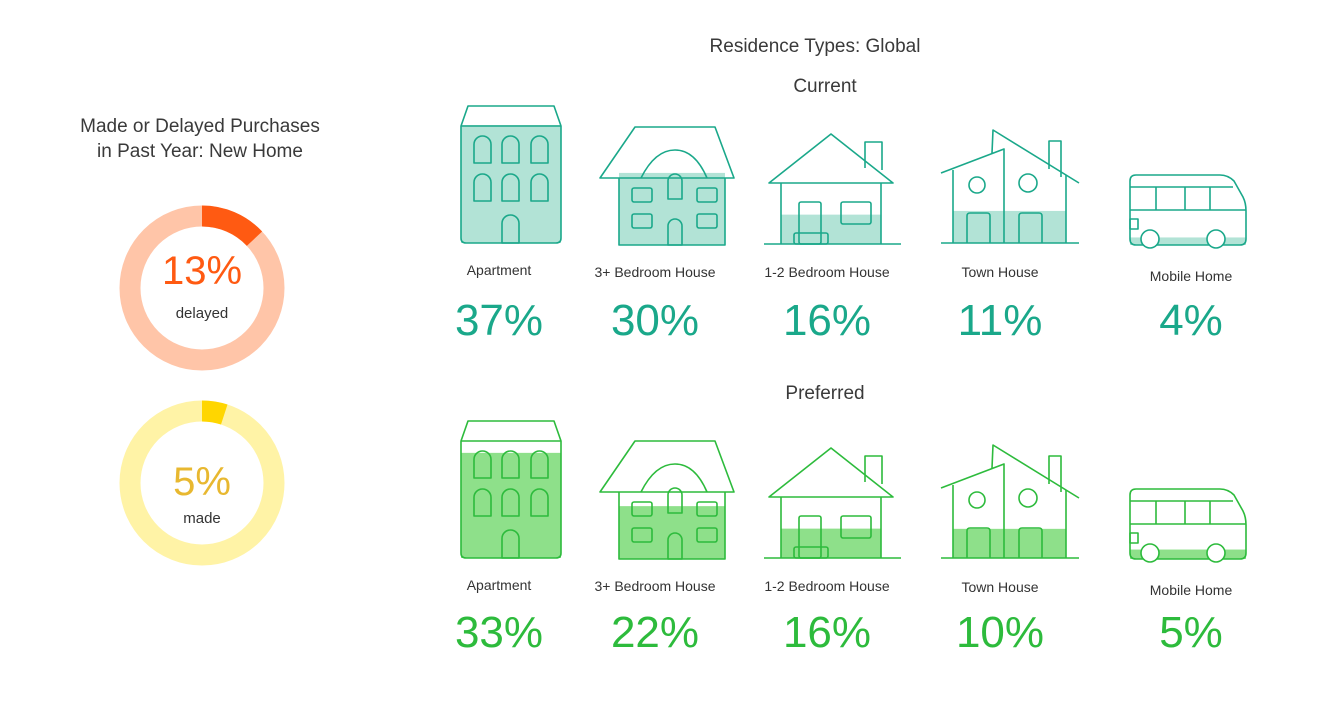 This screenshot has height=727, width=1336. What do you see at coordinates (202, 518) in the screenshot?
I see `made-caption: made` at bounding box center [202, 518].